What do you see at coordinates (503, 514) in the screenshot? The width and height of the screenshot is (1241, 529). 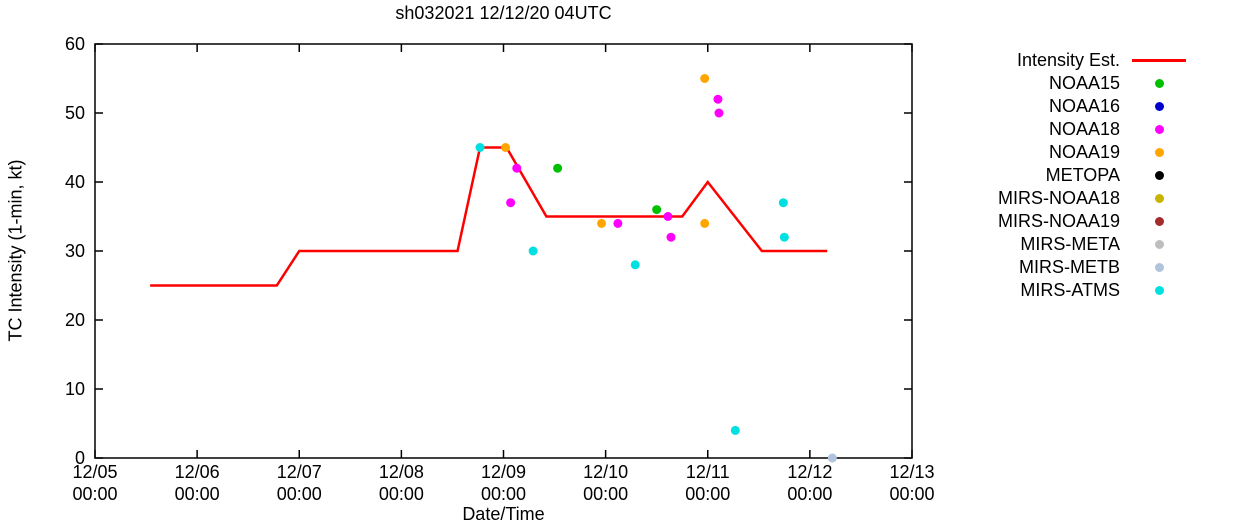 I see `x-axis-label: Date/Time` at bounding box center [503, 514].